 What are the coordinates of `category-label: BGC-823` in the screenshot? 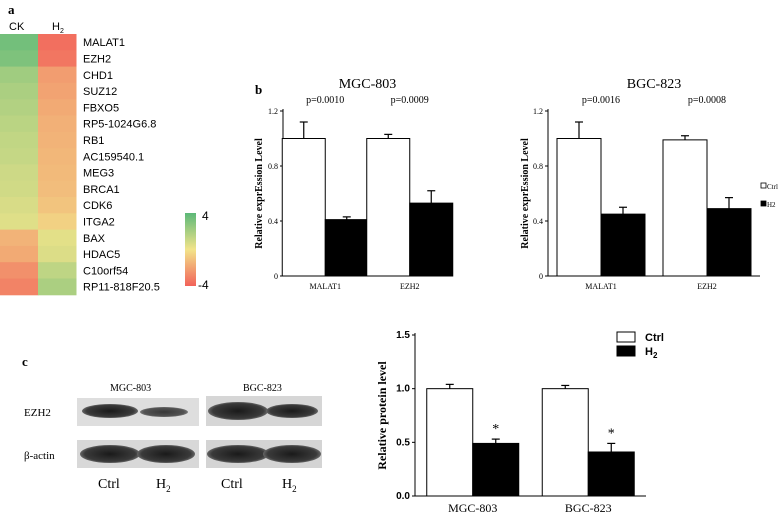 It's located at (588, 508).